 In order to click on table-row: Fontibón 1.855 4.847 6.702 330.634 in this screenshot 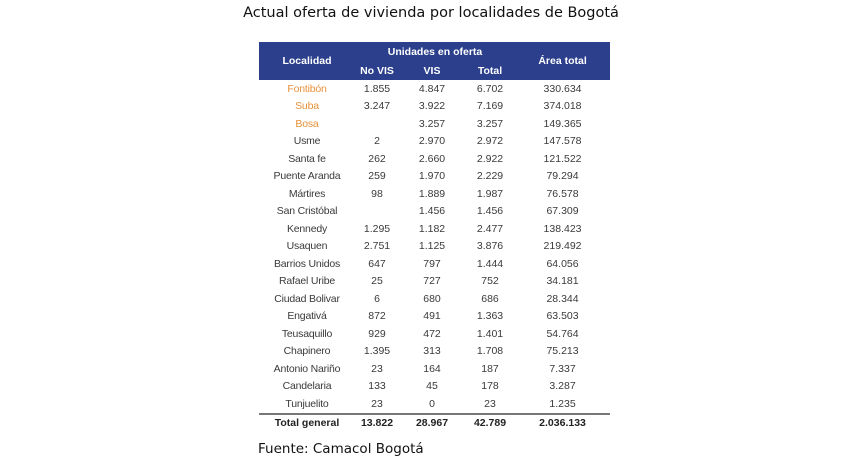, I will do `click(434, 89)`.